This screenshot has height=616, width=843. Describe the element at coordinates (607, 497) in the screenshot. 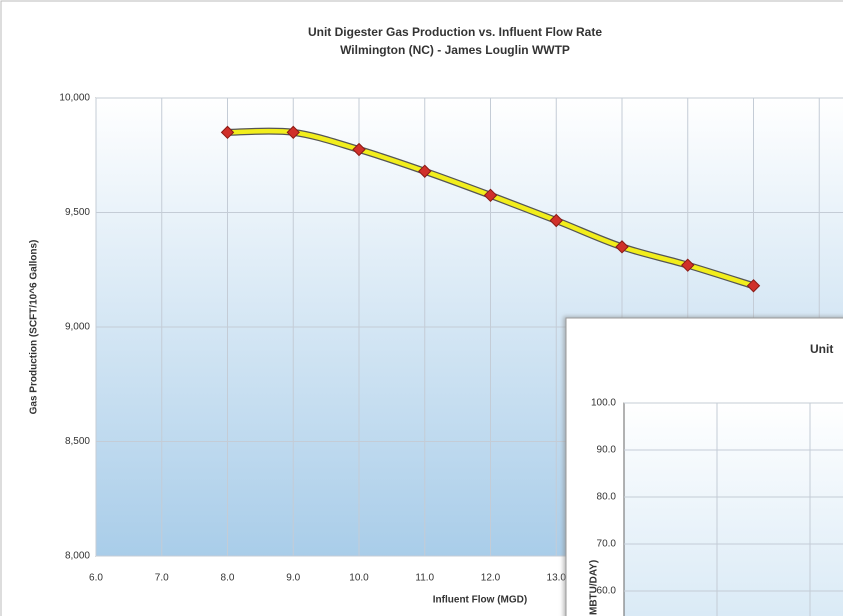

I see `y-tick-label: 80.0` at that location.